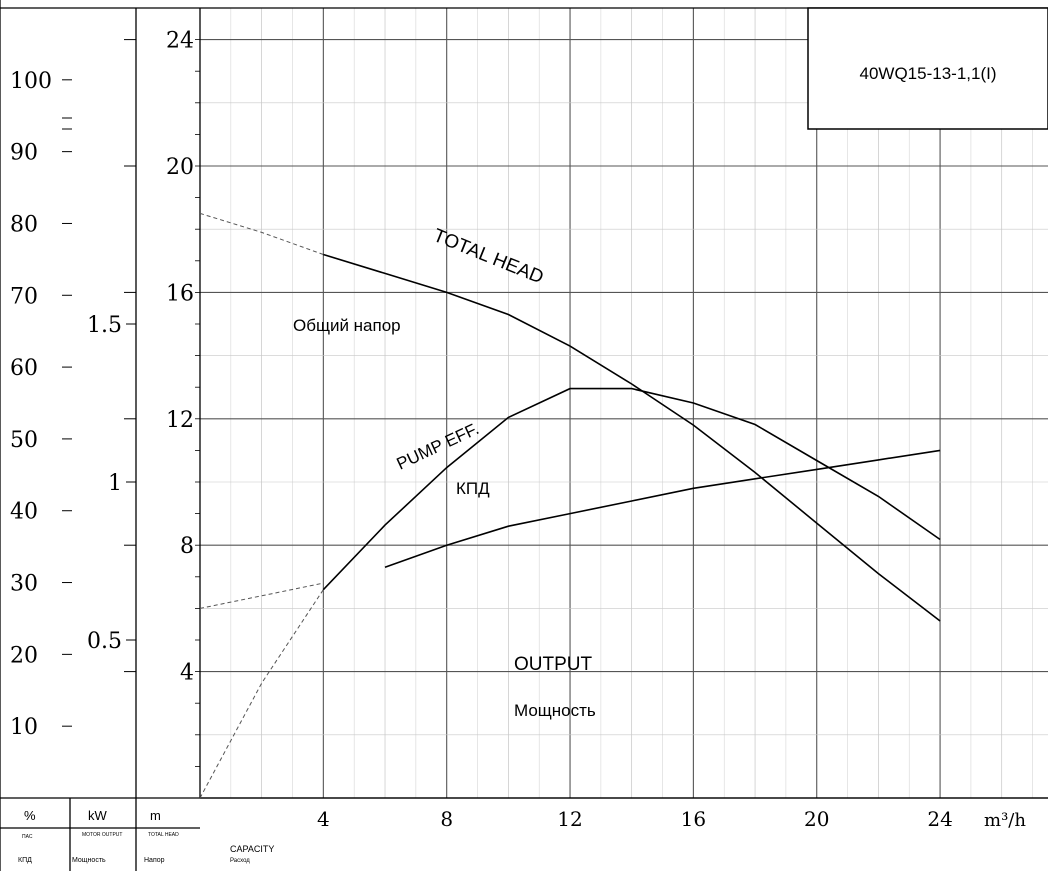 This screenshot has height=871, width=1048. What do you see at coordinates (25, 860) in the screenshot?
I see `pct-caption-2: КПД` at bounding box center [25, 860].